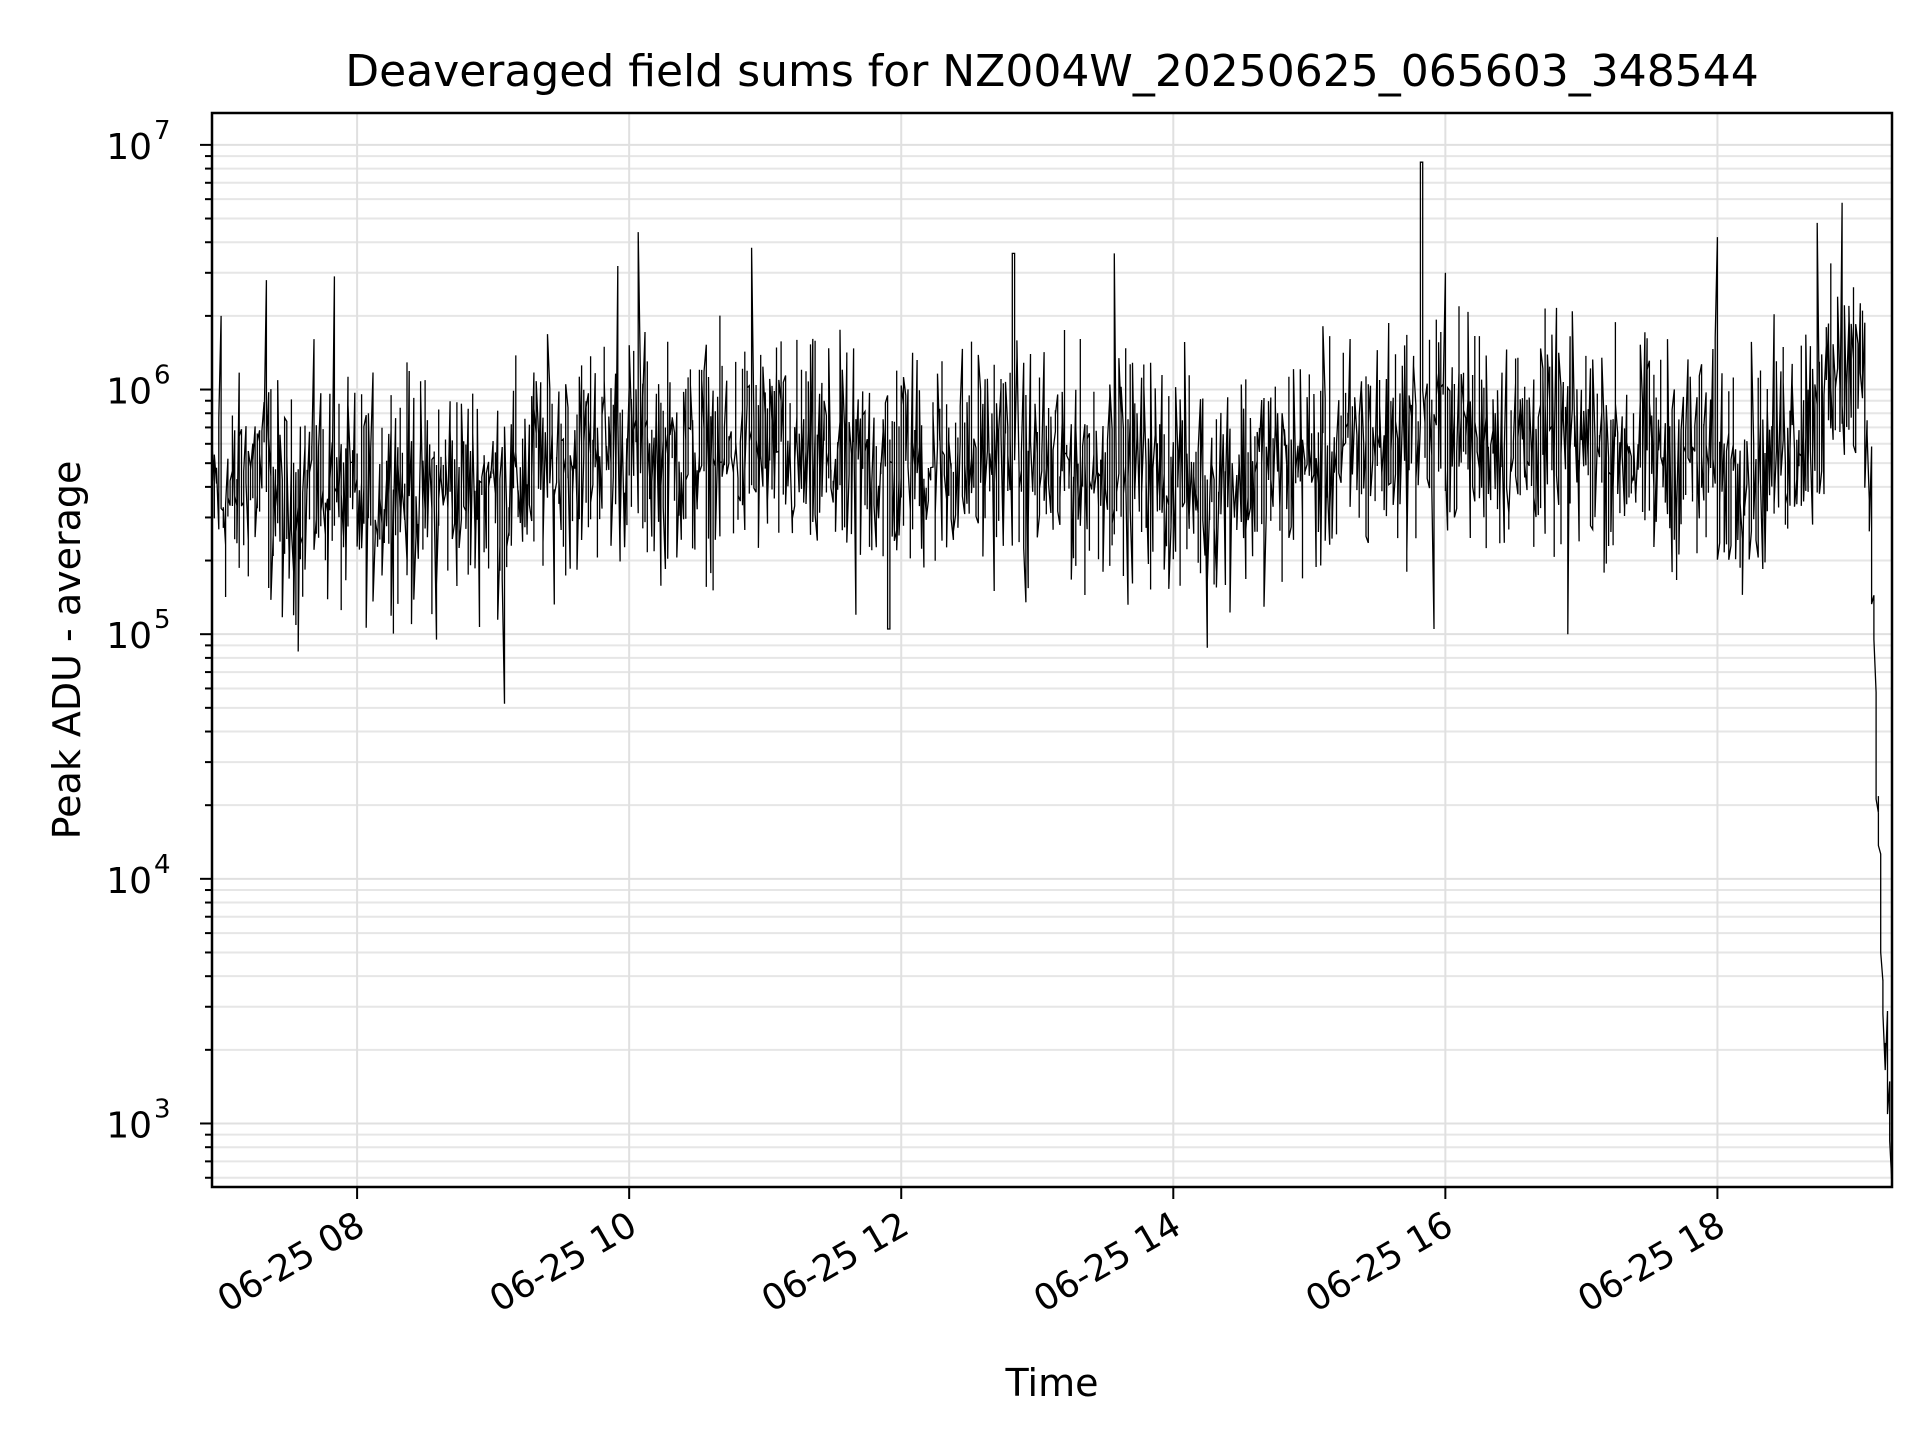 The image size is (1920, 1440). I want to click on y-tick-exponent: 5, so click(162, 620).